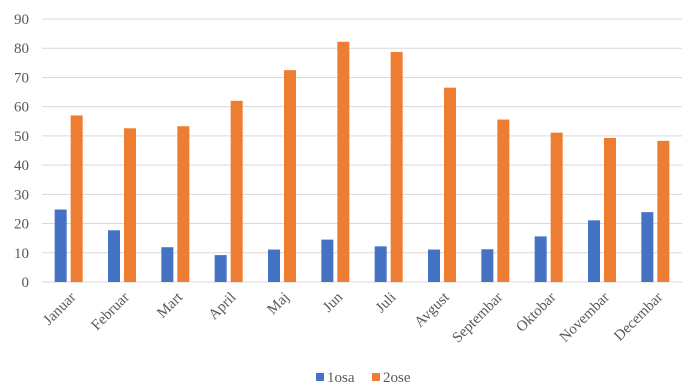 The height and width of the screenshot is (391, 689). What do you see at coordinates (21, 108) in the screenshot?
I see `y-tick-label: 60` at bounding box center [21, 108].